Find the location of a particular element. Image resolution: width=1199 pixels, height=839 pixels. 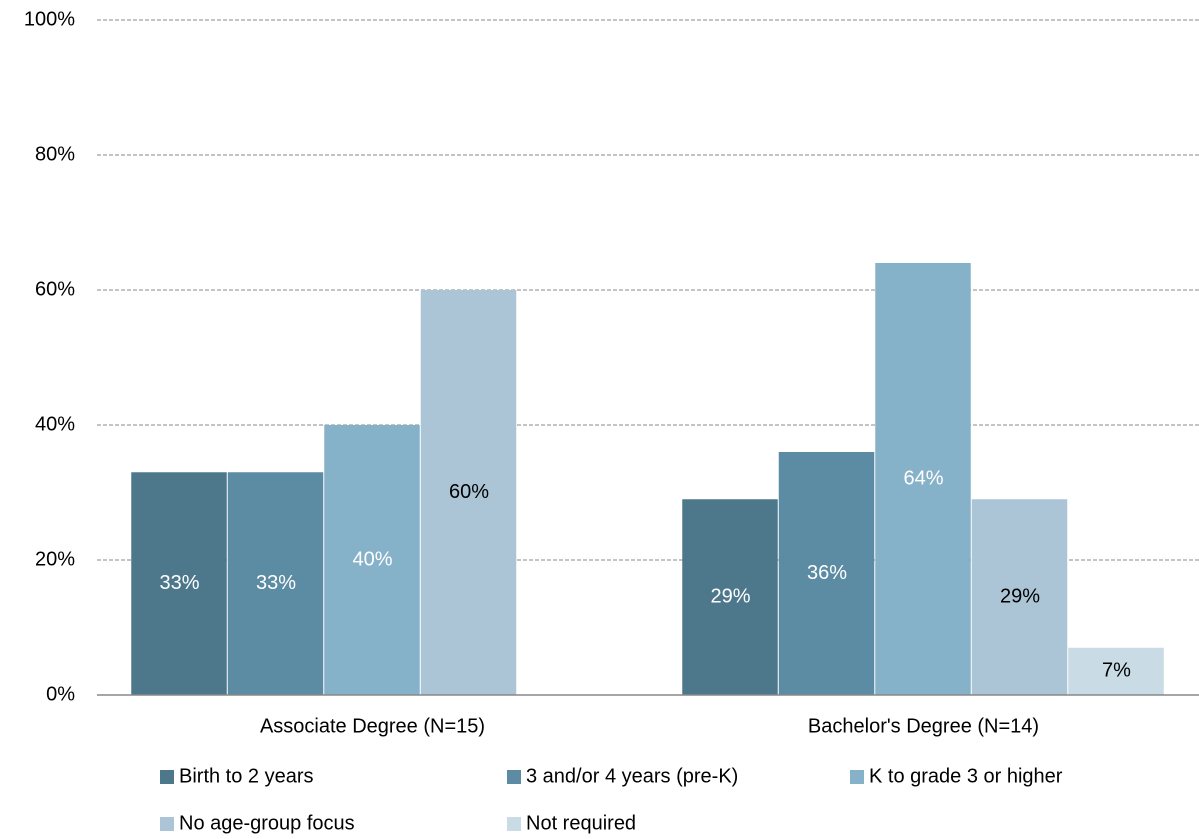

y-tick-label: 0% is located at coordinates (60, 694).